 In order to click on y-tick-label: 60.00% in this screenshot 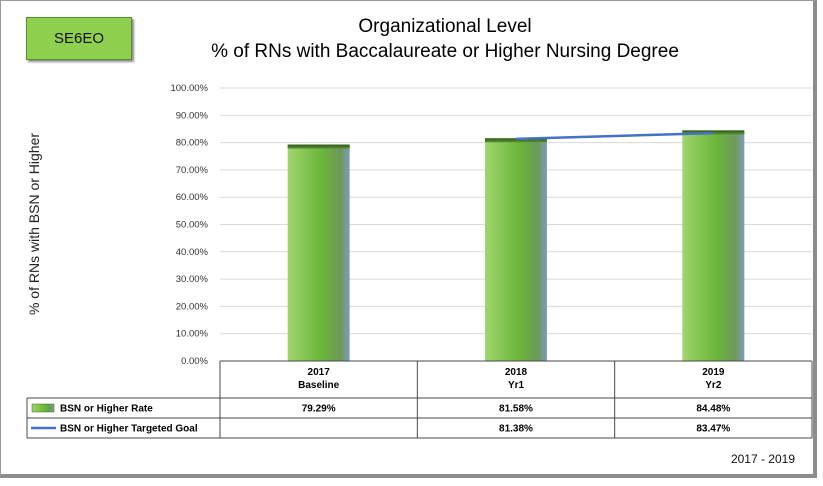, I will do `click(192, 197)`.